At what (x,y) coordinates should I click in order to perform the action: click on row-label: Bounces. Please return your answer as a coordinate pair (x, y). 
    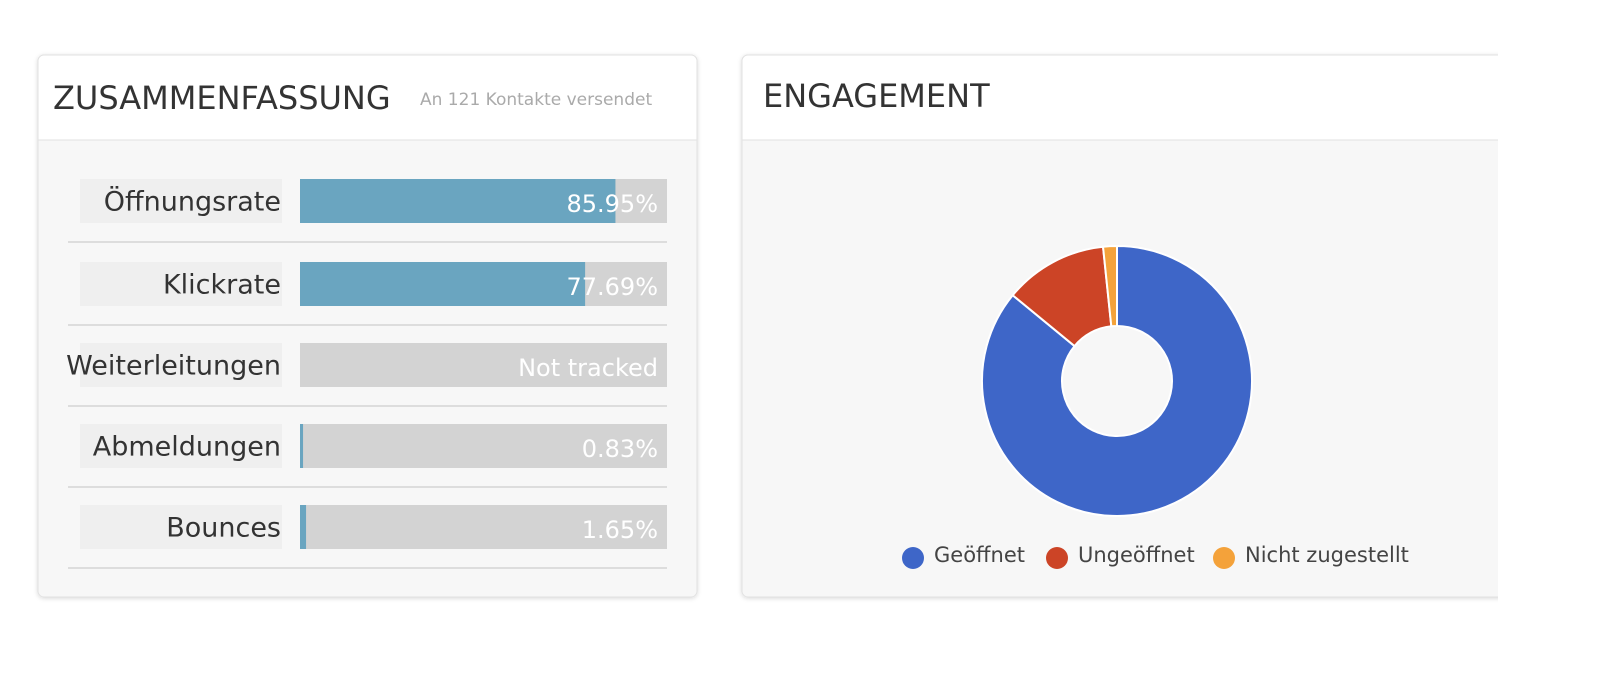
    Looking at the image, I should click on (223, 528).